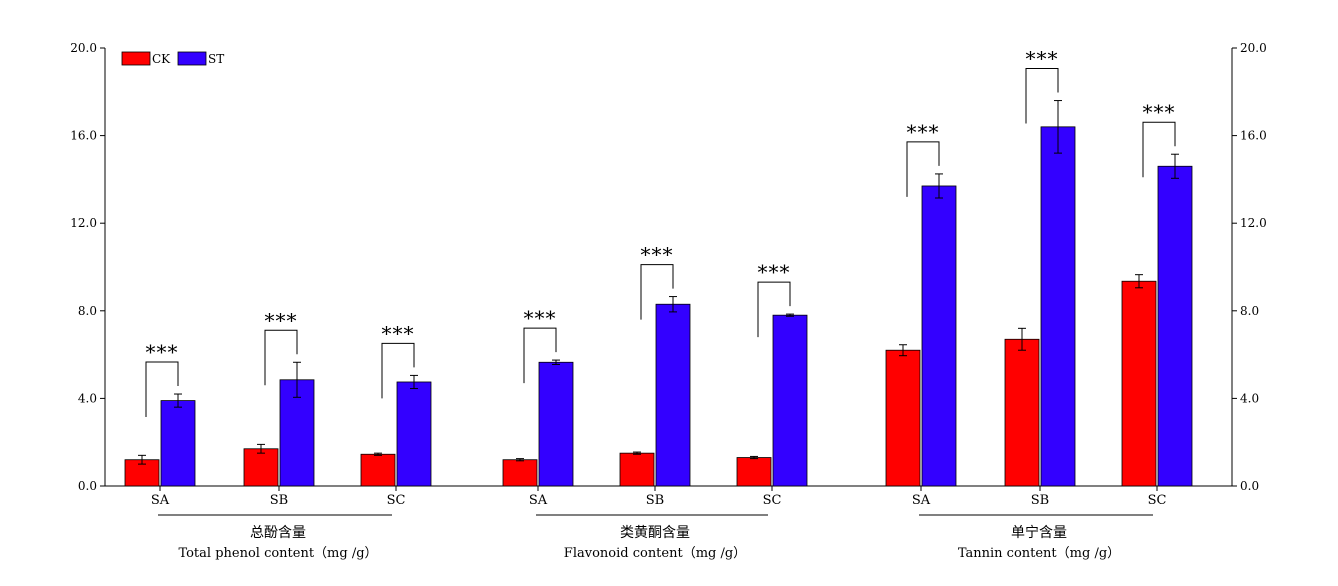 This screenshot has height=586, width=1338. Describe the element at coordinates (192, 58) in the screenshot. I see `legend-swatch-st` at that location.